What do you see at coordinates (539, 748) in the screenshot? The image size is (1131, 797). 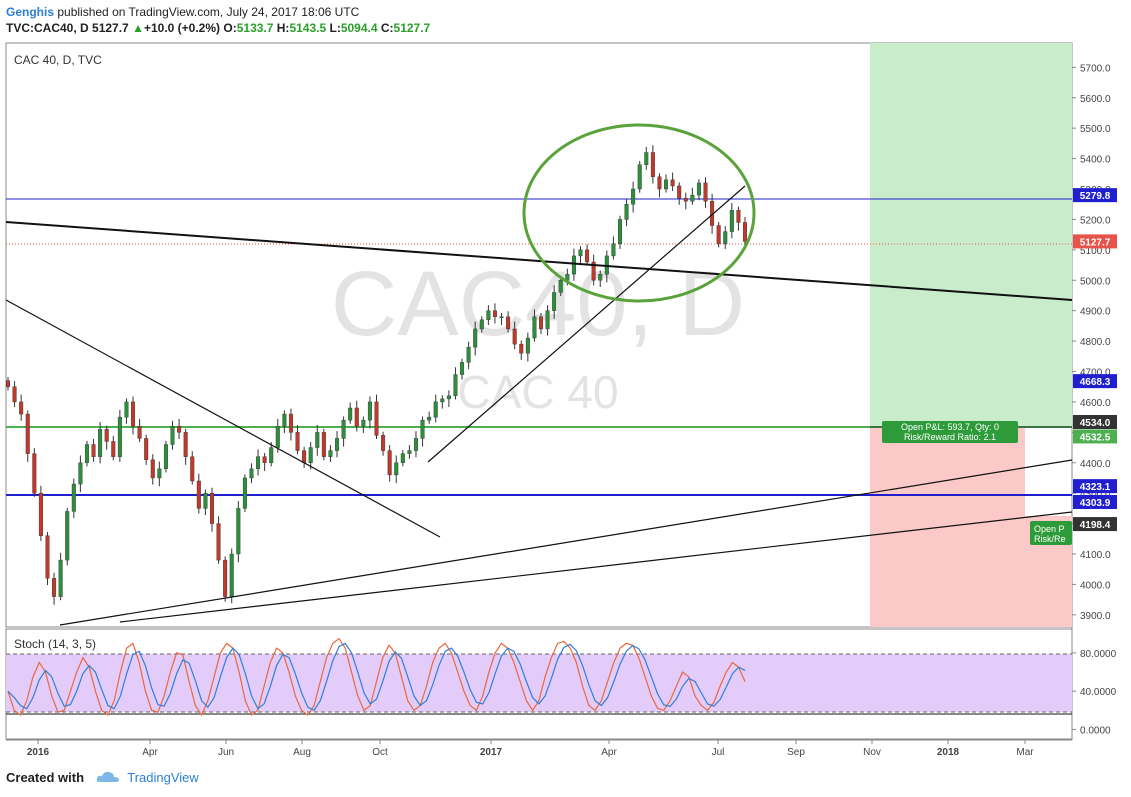 I see `time-axis: 2016 Apr Jun Aug Oct 2017 Apr Jul Sep Nov 2018 Mar` at bounding box center [539, 748].